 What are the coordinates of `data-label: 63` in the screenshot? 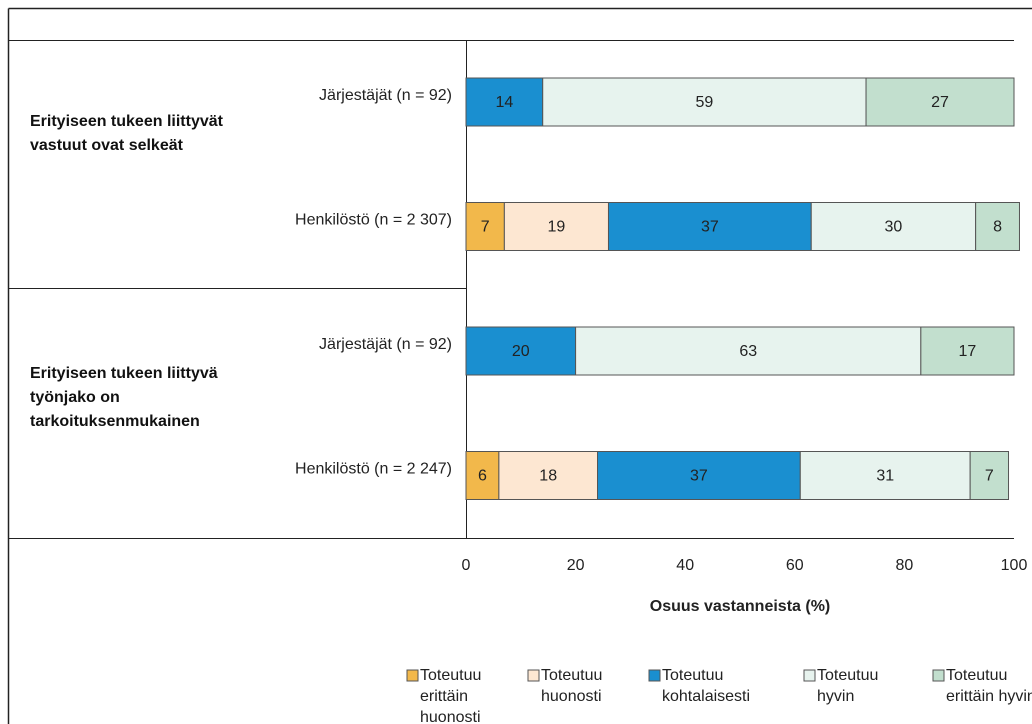 It's located at (748, 351).